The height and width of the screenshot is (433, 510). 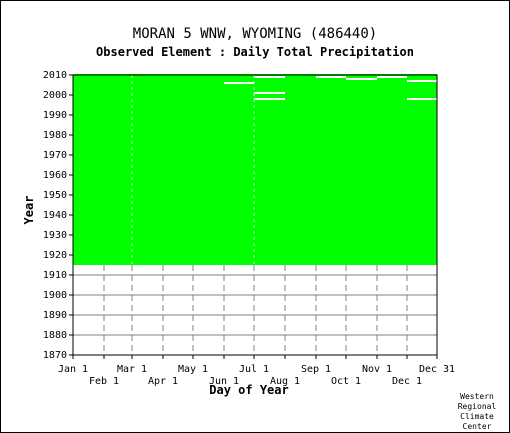 What do you see at coordinates (55, 115) in the screenshot?
I see `y-tick-label: 1990` at bounding box center [55, 115].